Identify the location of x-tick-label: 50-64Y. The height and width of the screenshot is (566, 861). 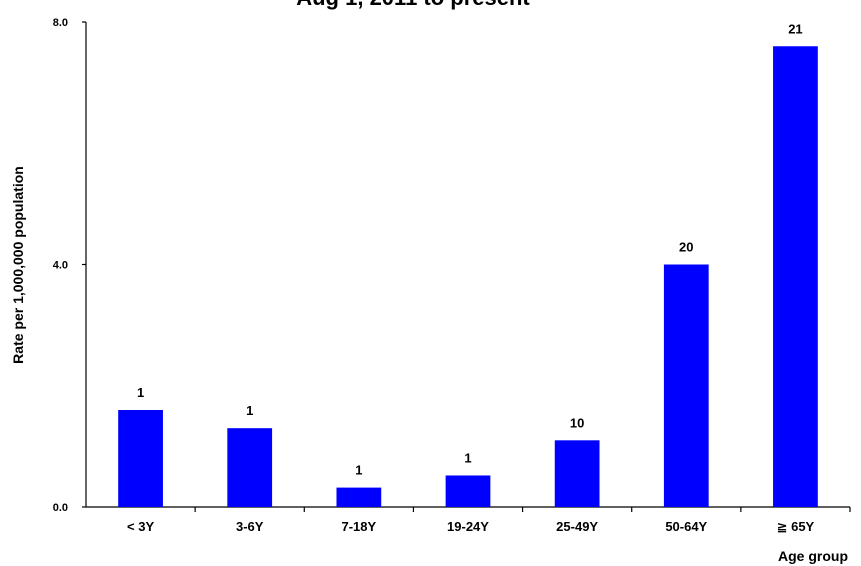
(686, 526).